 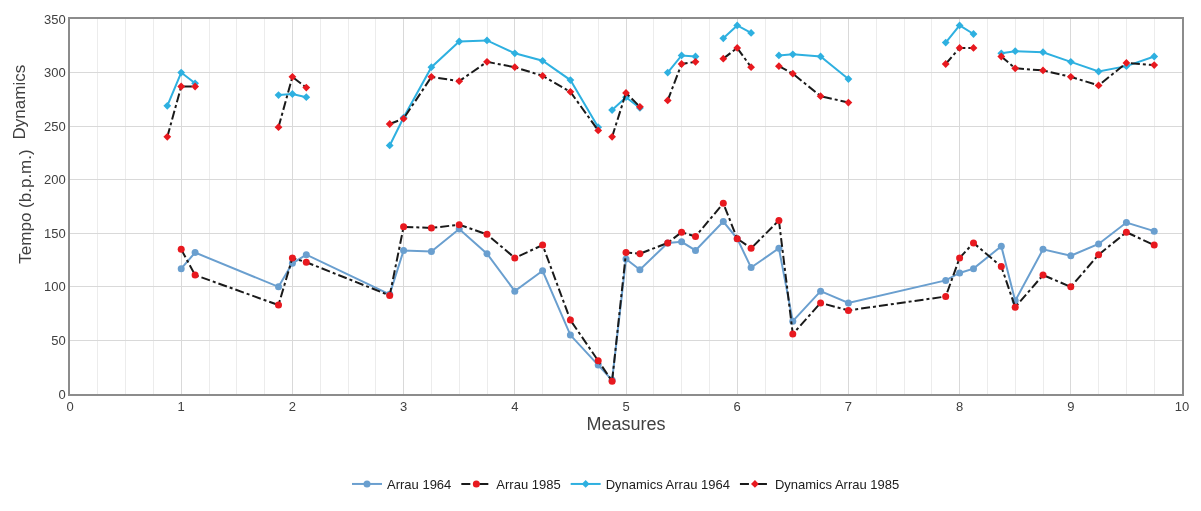 I want to click on legend-label: Dynamics Arrau 1985, so click(x=837, y=485).